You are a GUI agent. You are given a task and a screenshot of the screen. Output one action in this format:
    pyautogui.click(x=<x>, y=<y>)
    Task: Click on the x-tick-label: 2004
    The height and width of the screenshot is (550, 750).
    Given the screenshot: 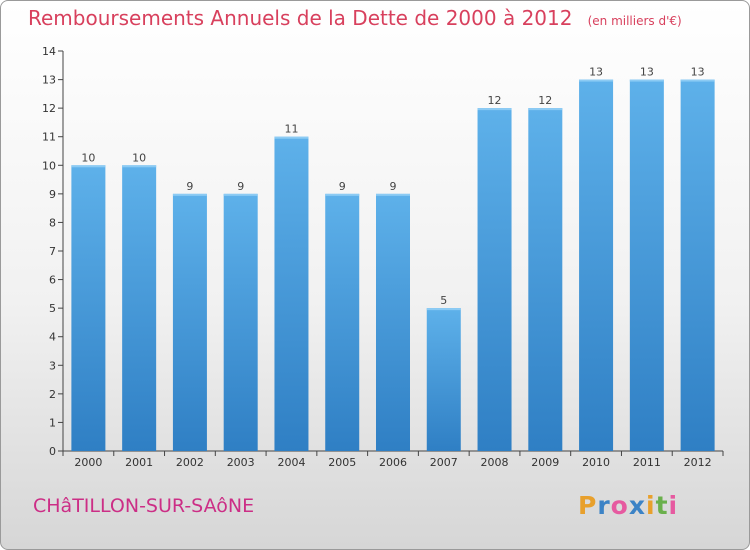 What is the action you would take?
    pyautogui.click(x=291, y=462)
    